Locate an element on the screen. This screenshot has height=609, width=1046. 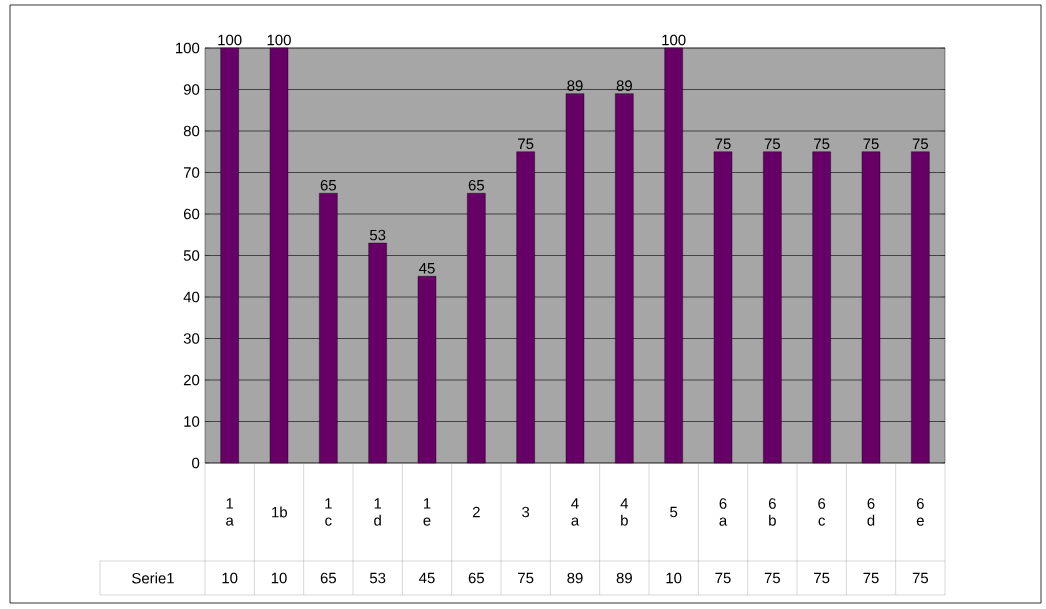
x-tick-label: 6 a is located at coordinates (723, 512).